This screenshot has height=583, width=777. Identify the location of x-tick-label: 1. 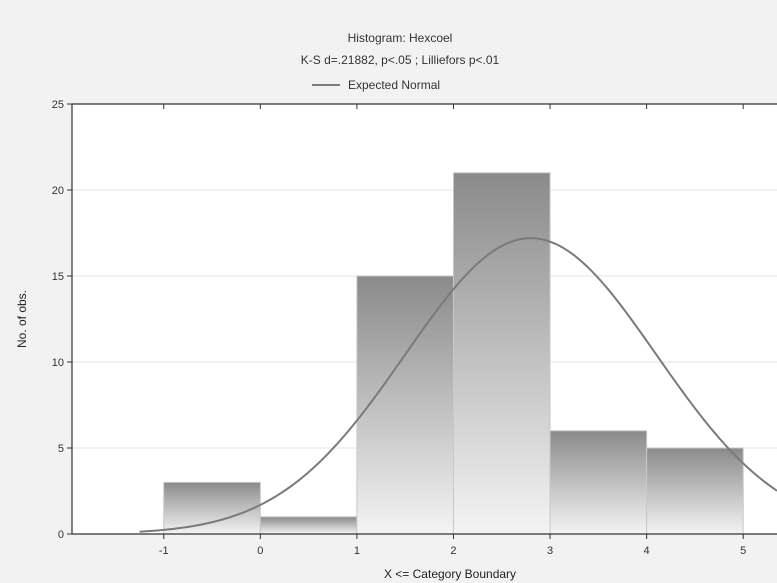
(357, 551).